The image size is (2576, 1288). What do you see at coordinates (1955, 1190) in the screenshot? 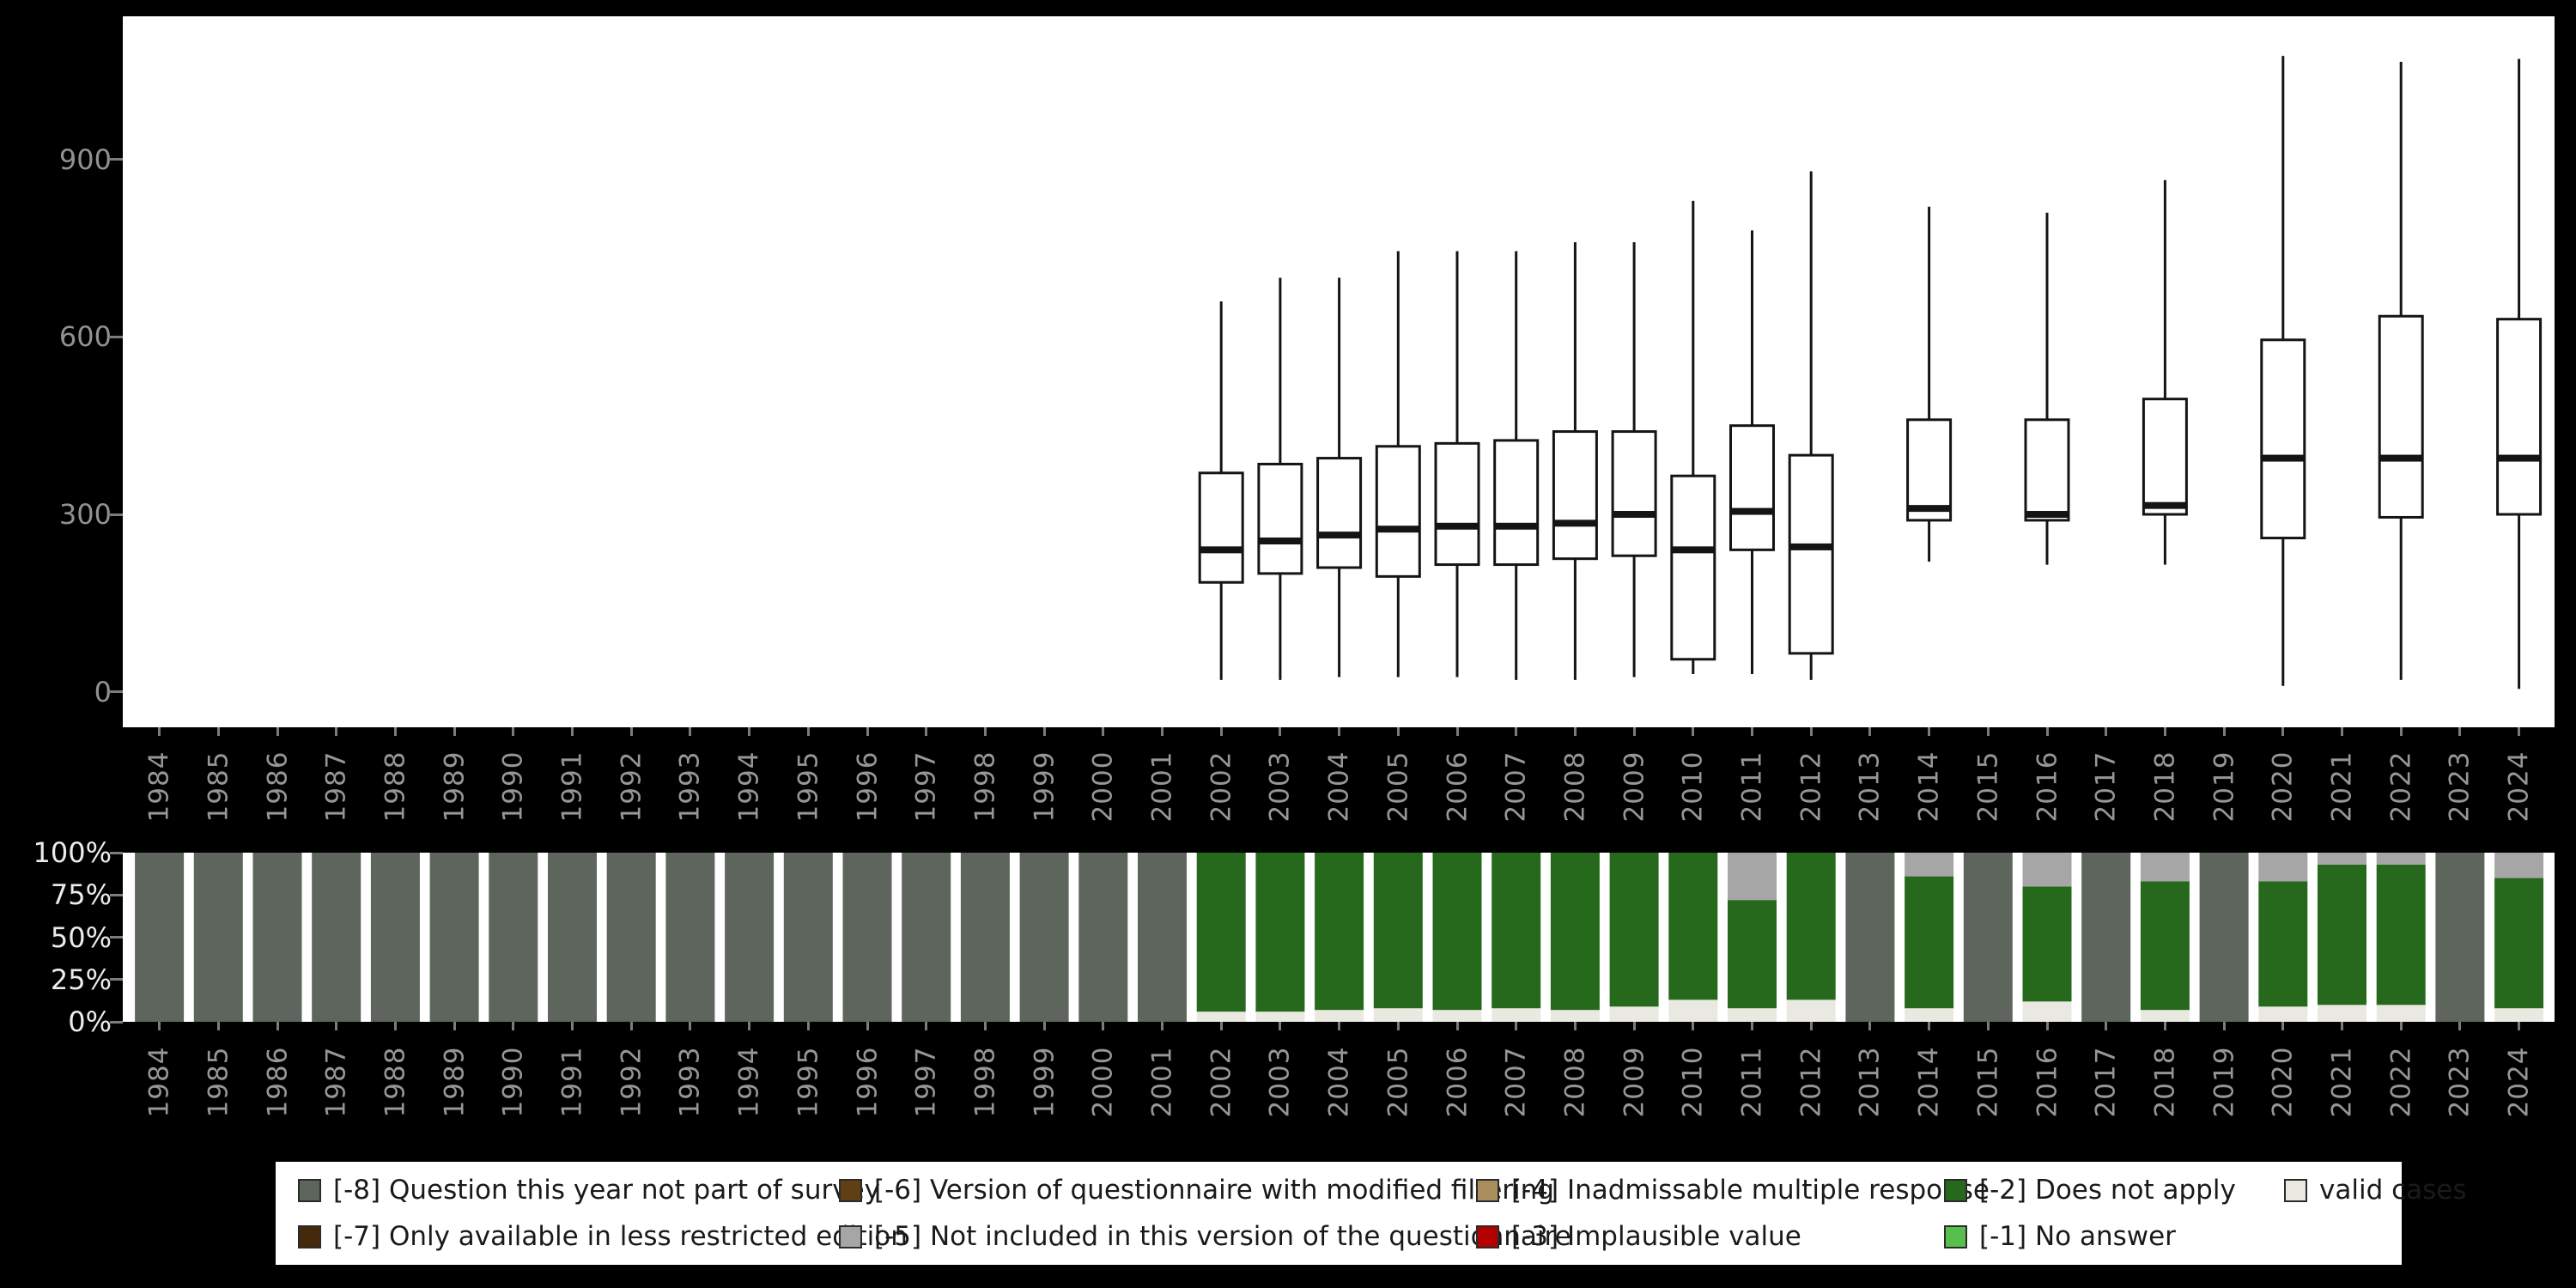
I see `legend-swatch--2` at bounding box center [1955, 1190].